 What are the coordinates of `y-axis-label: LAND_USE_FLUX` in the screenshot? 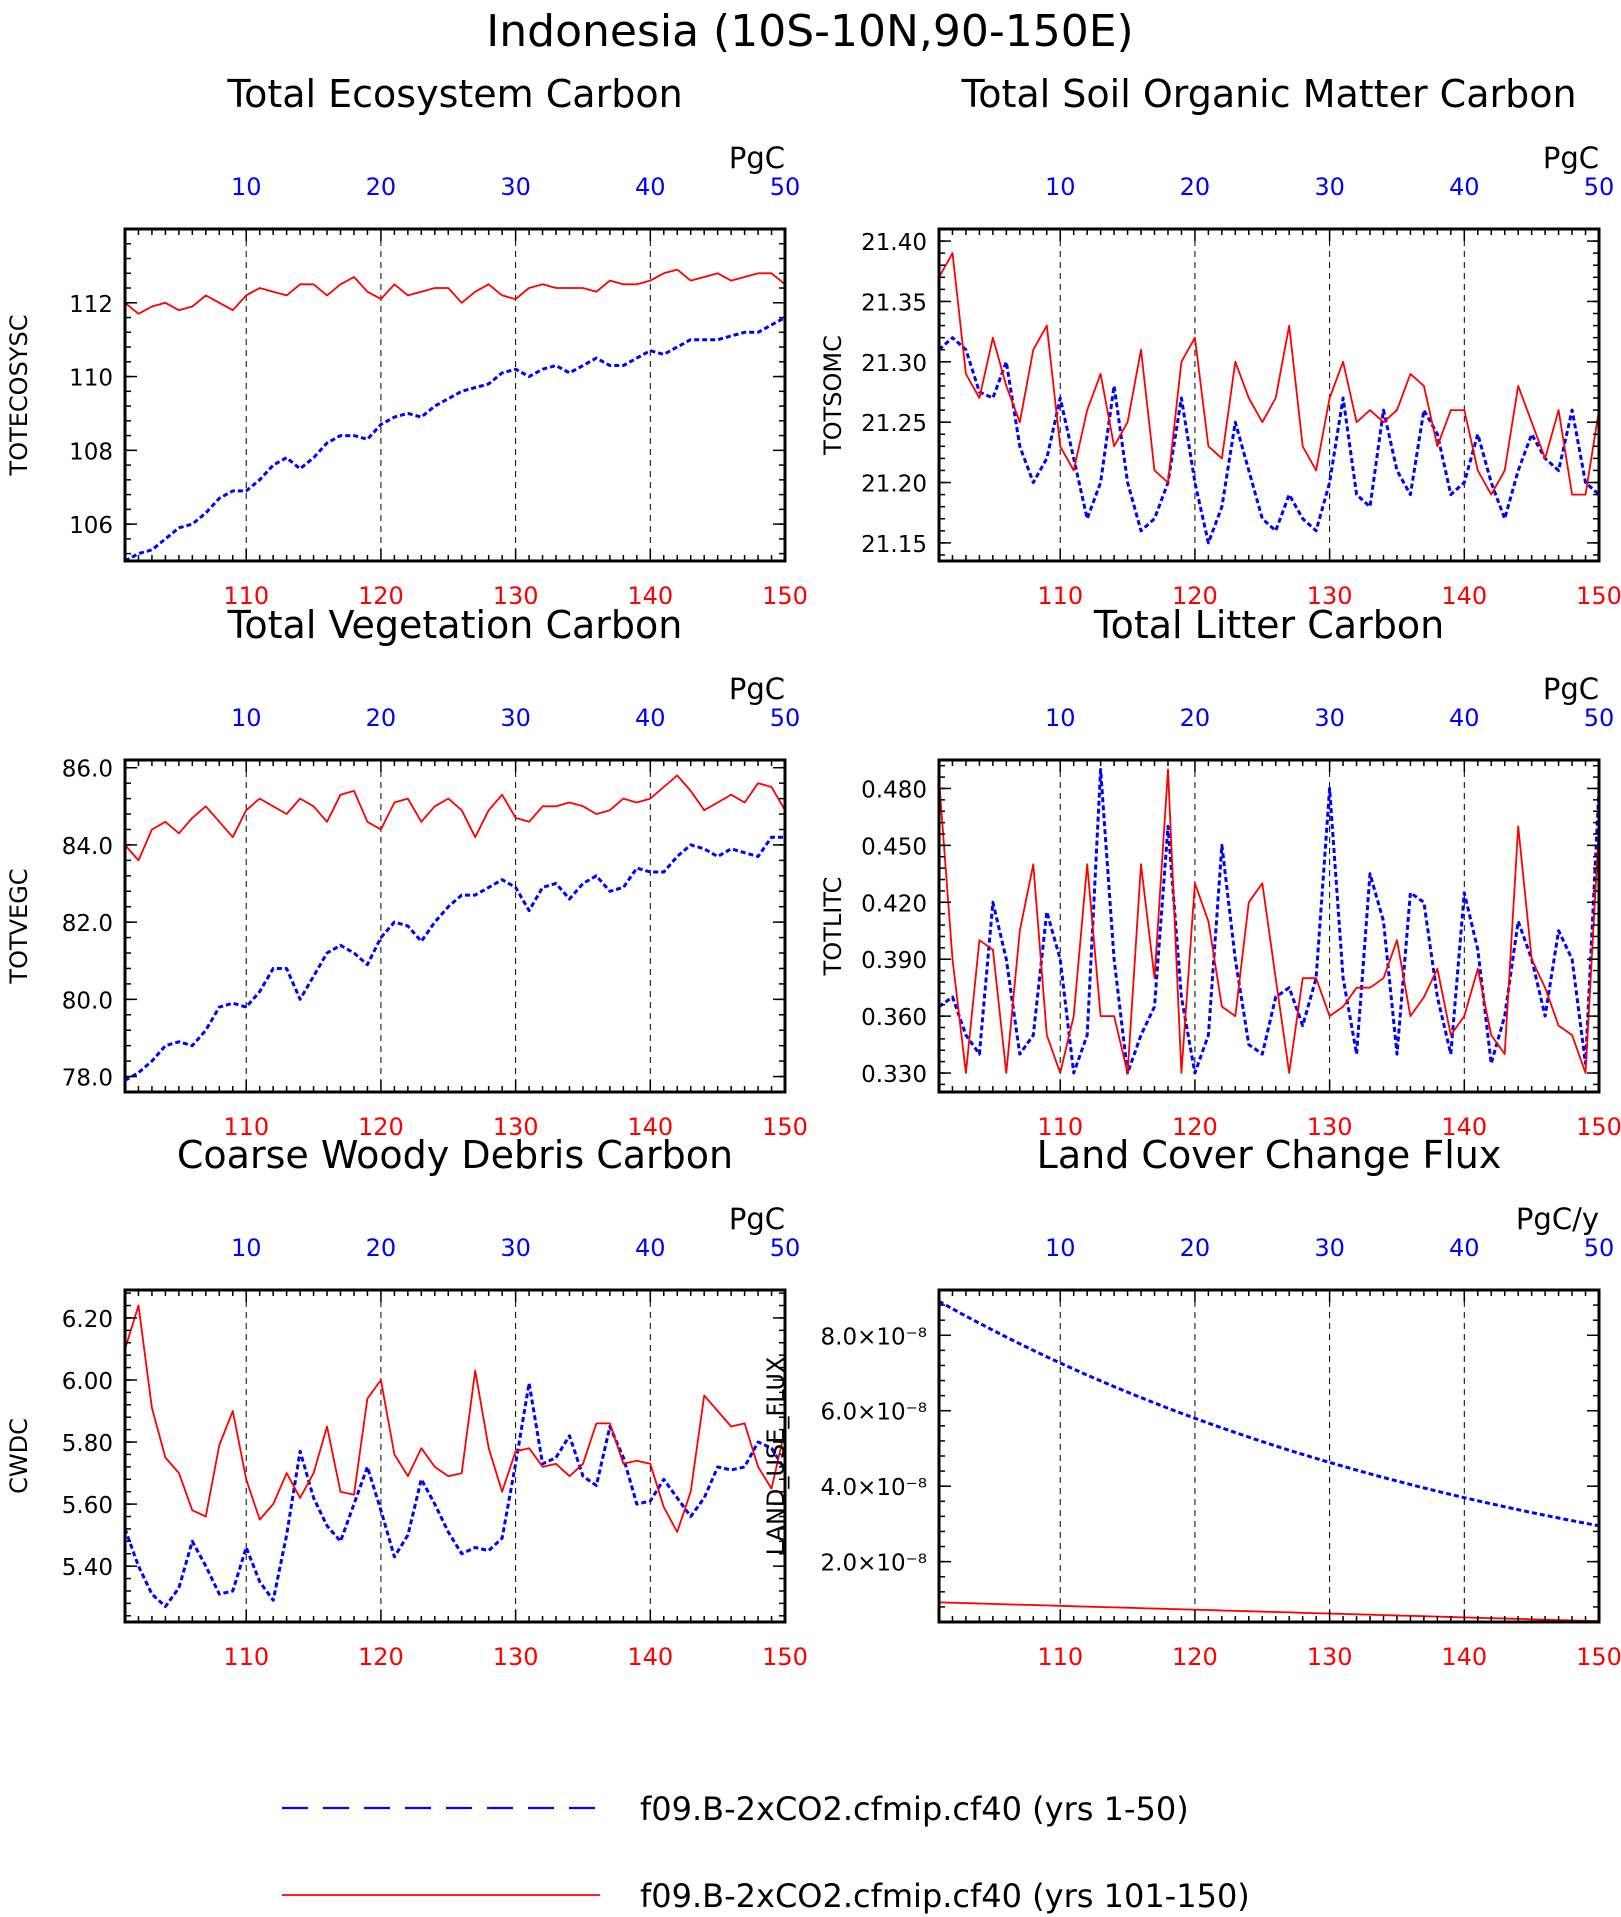 It's located at (776, 1456).